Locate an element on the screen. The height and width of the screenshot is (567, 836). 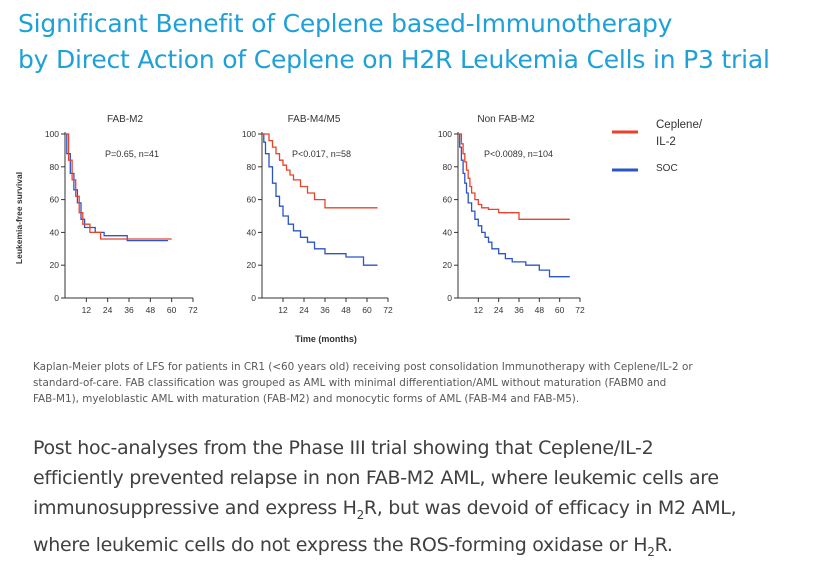
y-axis-label: Leukemia-free survival is located at coordinates (19, 218).